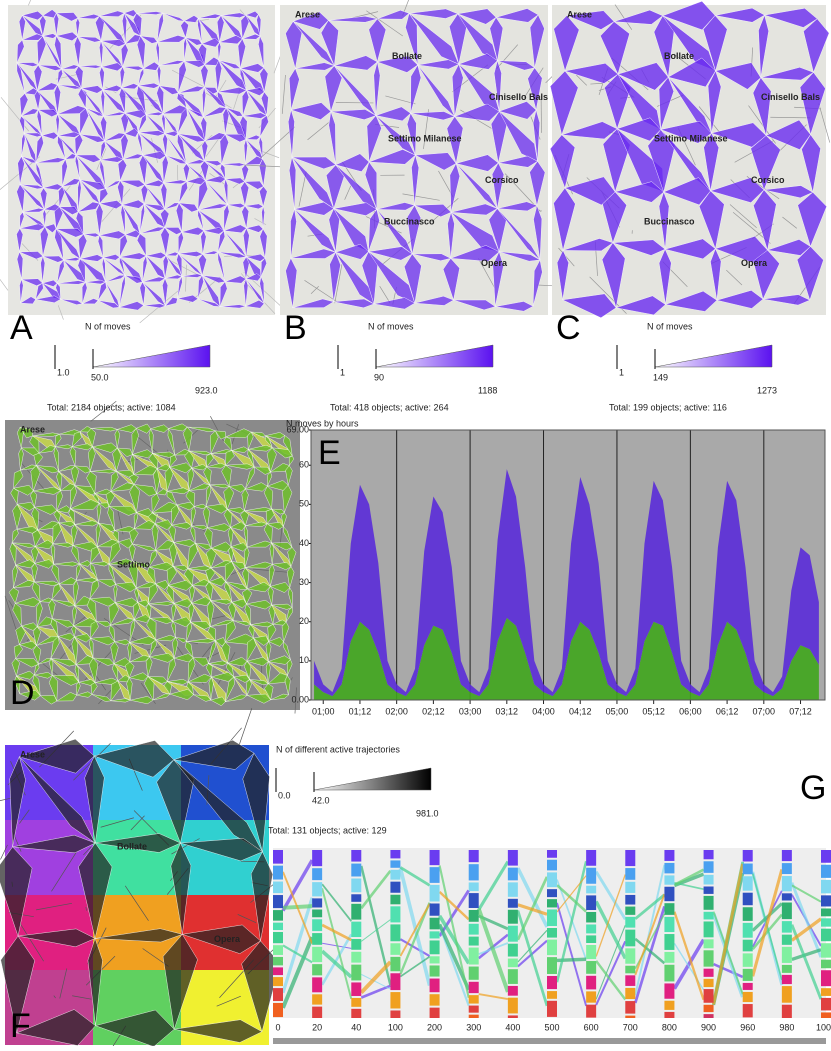 The image size is (831, 1051). I want to click on place-label: Arese, so click(32, 754).